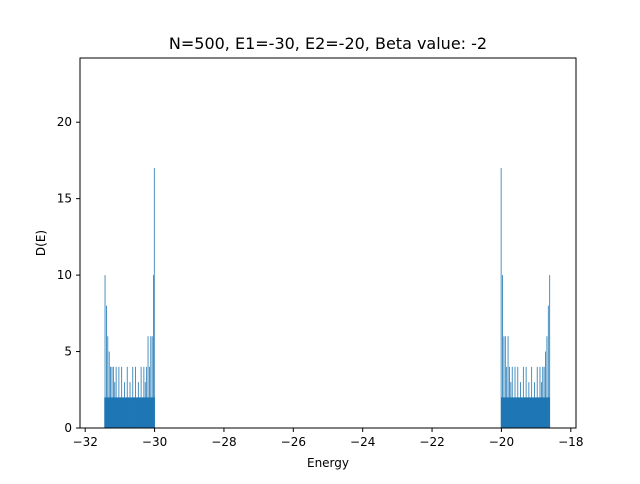 The width and height of the screenshot is (640, 484). What do you see at coordinates (501, 442) in the screenshot?
I see `x-tick-label: −20` at bounding box center [501, 442].